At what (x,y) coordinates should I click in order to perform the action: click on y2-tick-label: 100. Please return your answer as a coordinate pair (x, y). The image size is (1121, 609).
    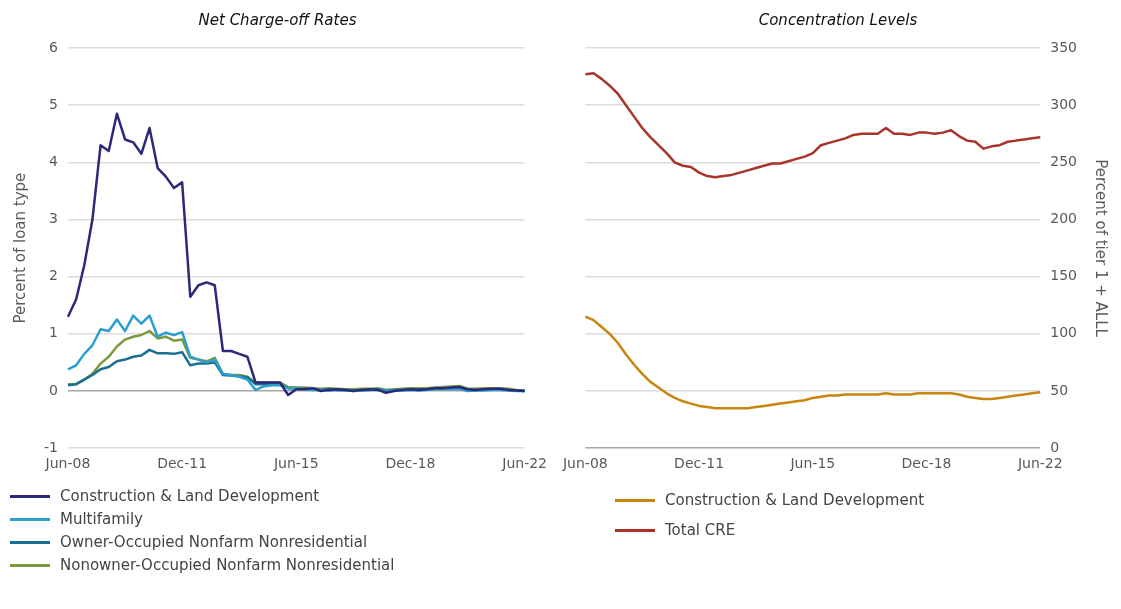
    Looking at the image, I should click on (1064, 332).